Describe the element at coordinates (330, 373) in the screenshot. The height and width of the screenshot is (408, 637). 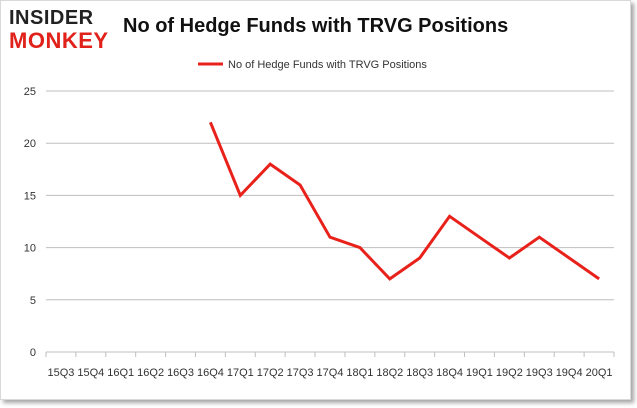
I see `x-tick-label: 17Q4` at that location.